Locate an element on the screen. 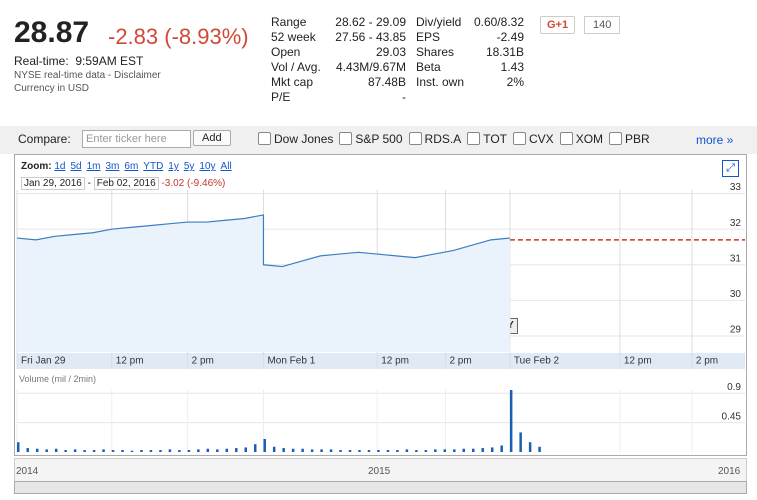 The height and width of the screenshot is (500, 757). add-button: Add is located at coordinates (212, 138).